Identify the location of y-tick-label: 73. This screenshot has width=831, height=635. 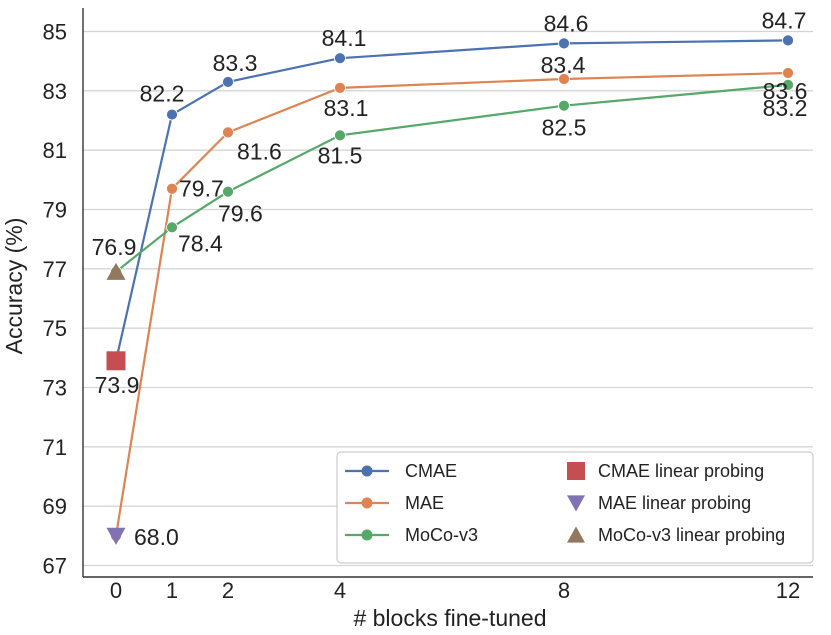
(55, 388).